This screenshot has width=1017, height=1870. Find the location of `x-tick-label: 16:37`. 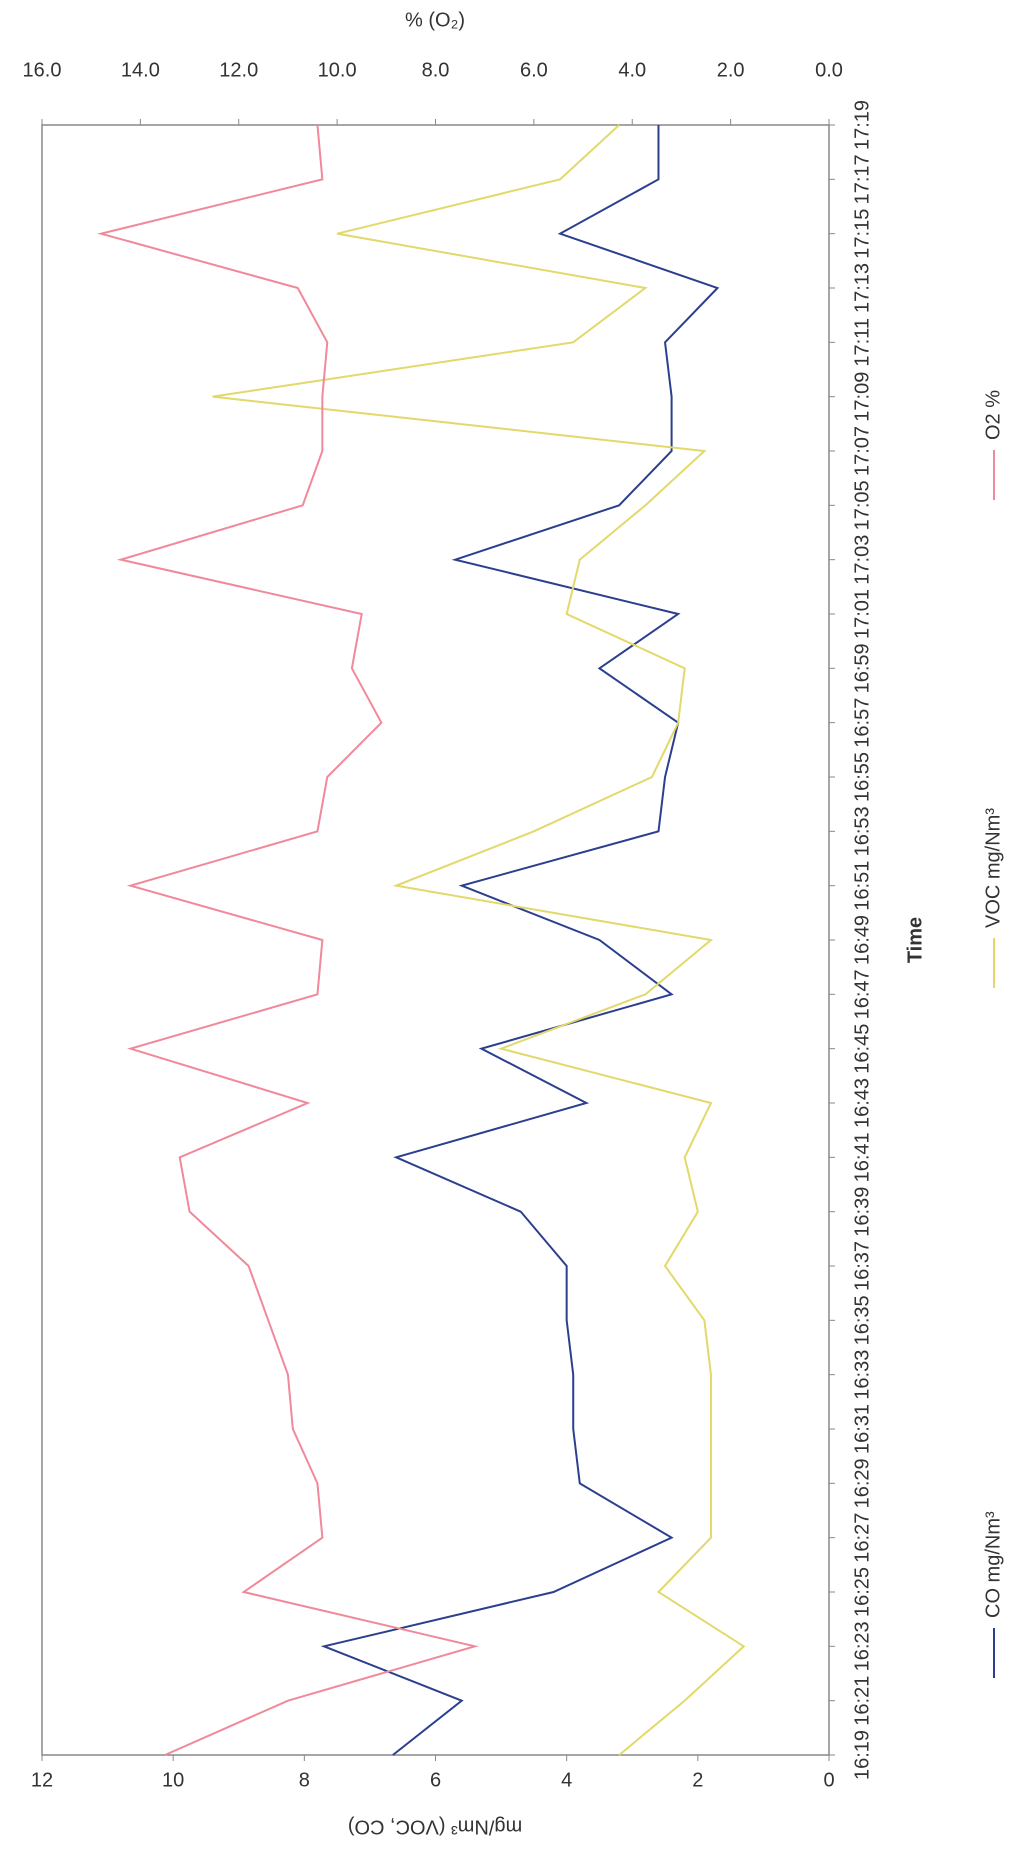

x-tick-label: 16:37 is located at coordinates (862, 1266).